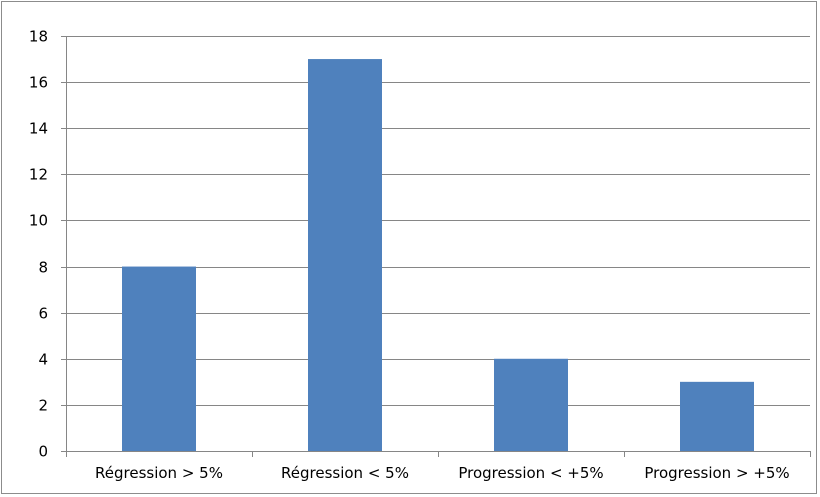  What do you see at coordinates (43, 314) in the screenshot?
I see `y-tick-label: 6` at bounding box center [43, 314].